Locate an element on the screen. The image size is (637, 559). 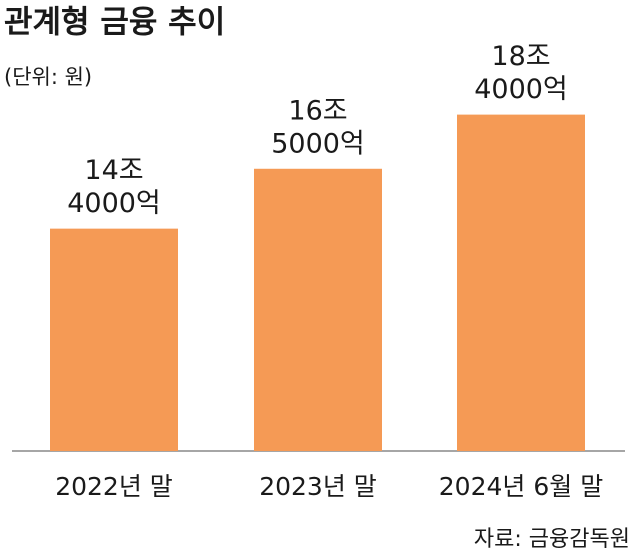
value-label: 16조 is located at coordinates (317, 110).